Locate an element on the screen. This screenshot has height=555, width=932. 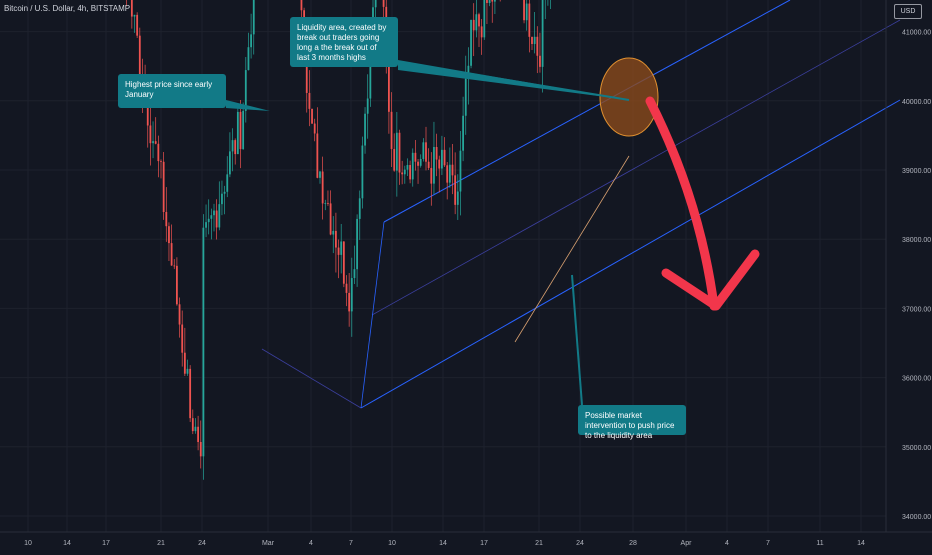
channel-handle-line is located at coordinates (372, 315).